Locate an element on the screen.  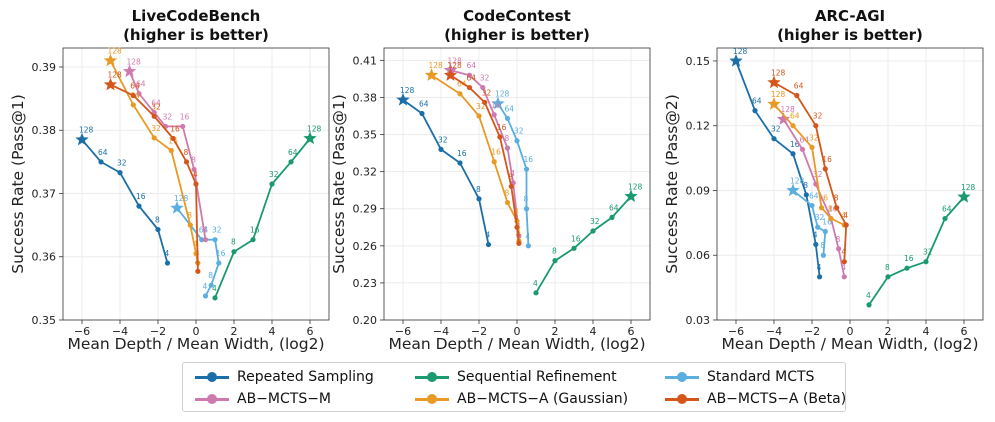
x-tick-label: 6 is located at coordinates (964, 331).